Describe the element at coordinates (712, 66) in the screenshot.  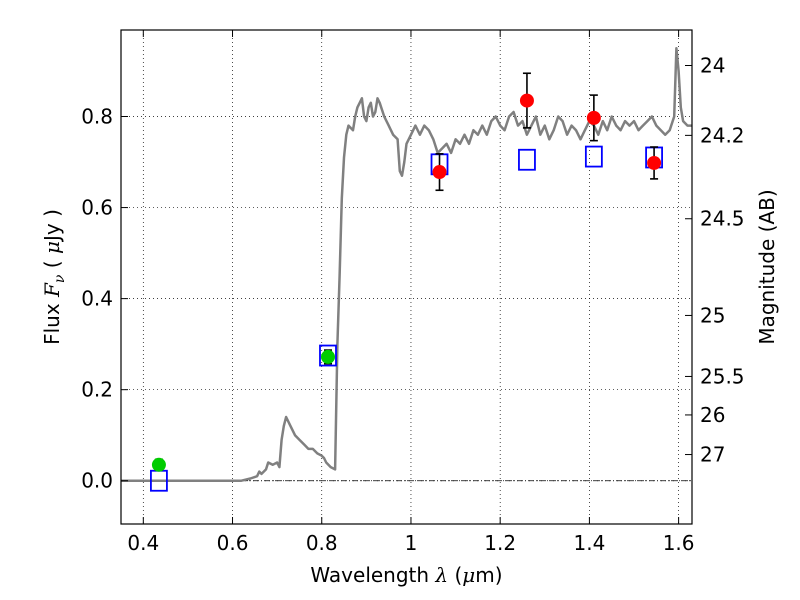
I see `right-tick-label: 24` at that location.